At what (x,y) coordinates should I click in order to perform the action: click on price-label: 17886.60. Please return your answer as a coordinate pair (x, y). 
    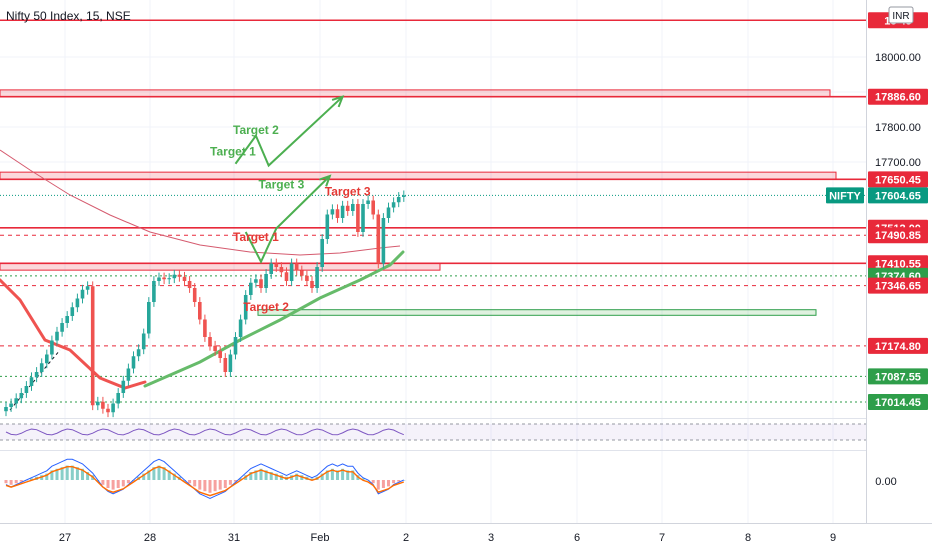
    Looking at the image, I should click on (898, 96).